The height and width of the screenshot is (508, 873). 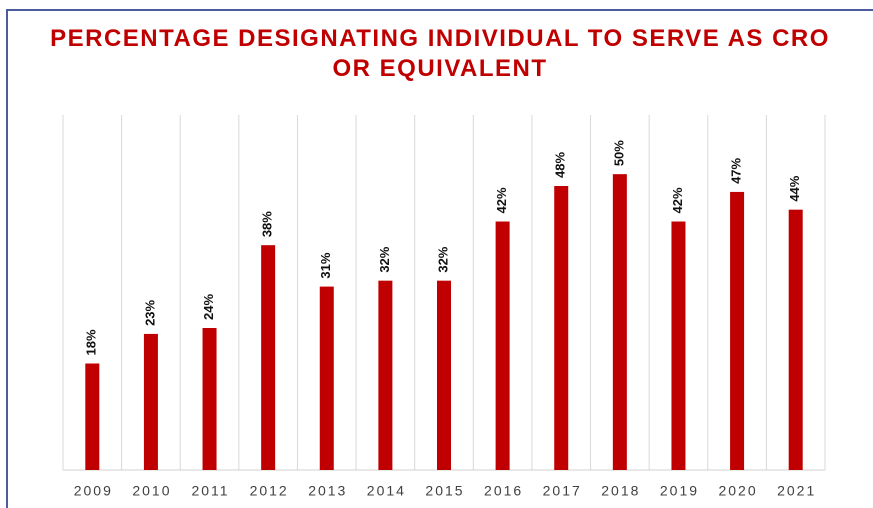 What do you see at coordinates (618, 153) in the screenshot?
I see `data-label: 50%` at bounding box center [618, 153].